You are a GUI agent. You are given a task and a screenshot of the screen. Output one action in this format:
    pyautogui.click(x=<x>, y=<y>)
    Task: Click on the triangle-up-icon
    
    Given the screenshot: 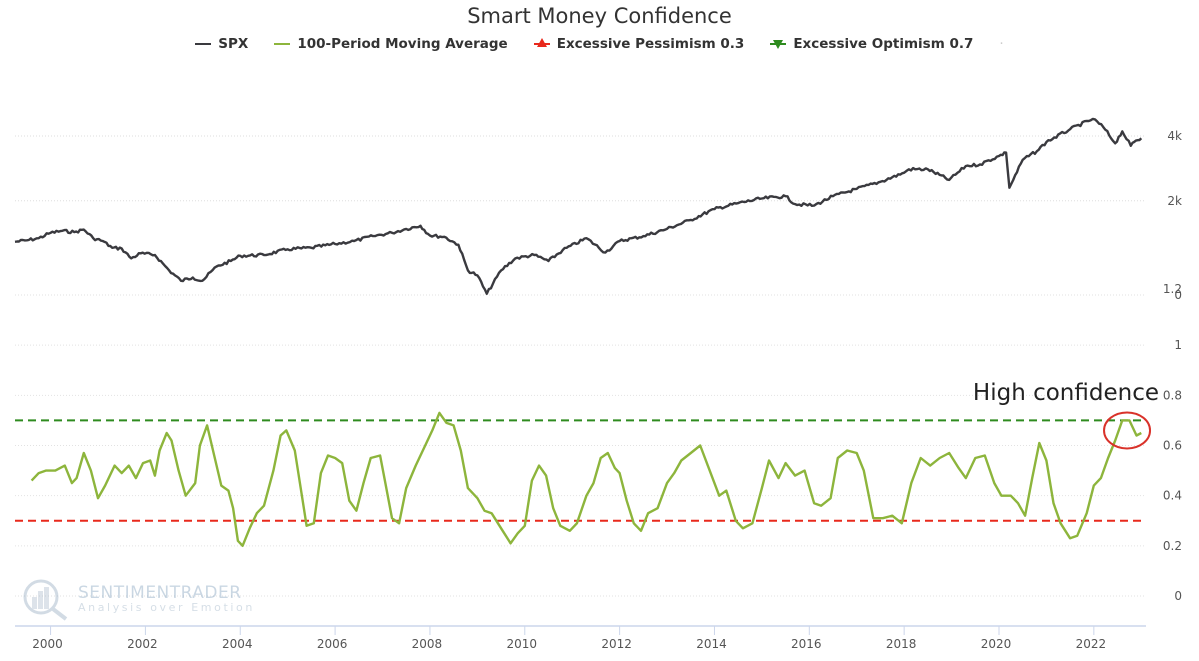 What is the action you would take?
    pyautogui.click(x=541, y=44)
    